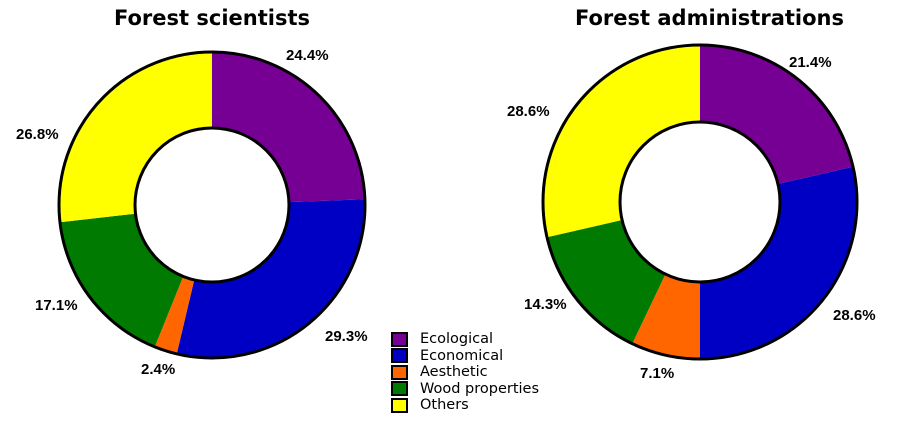 The image size is (900, 426). Describe the element at coordinates (212, 18) in the screenshot. I see `chart-title-forest-scientists: Forest scientists` at that location.